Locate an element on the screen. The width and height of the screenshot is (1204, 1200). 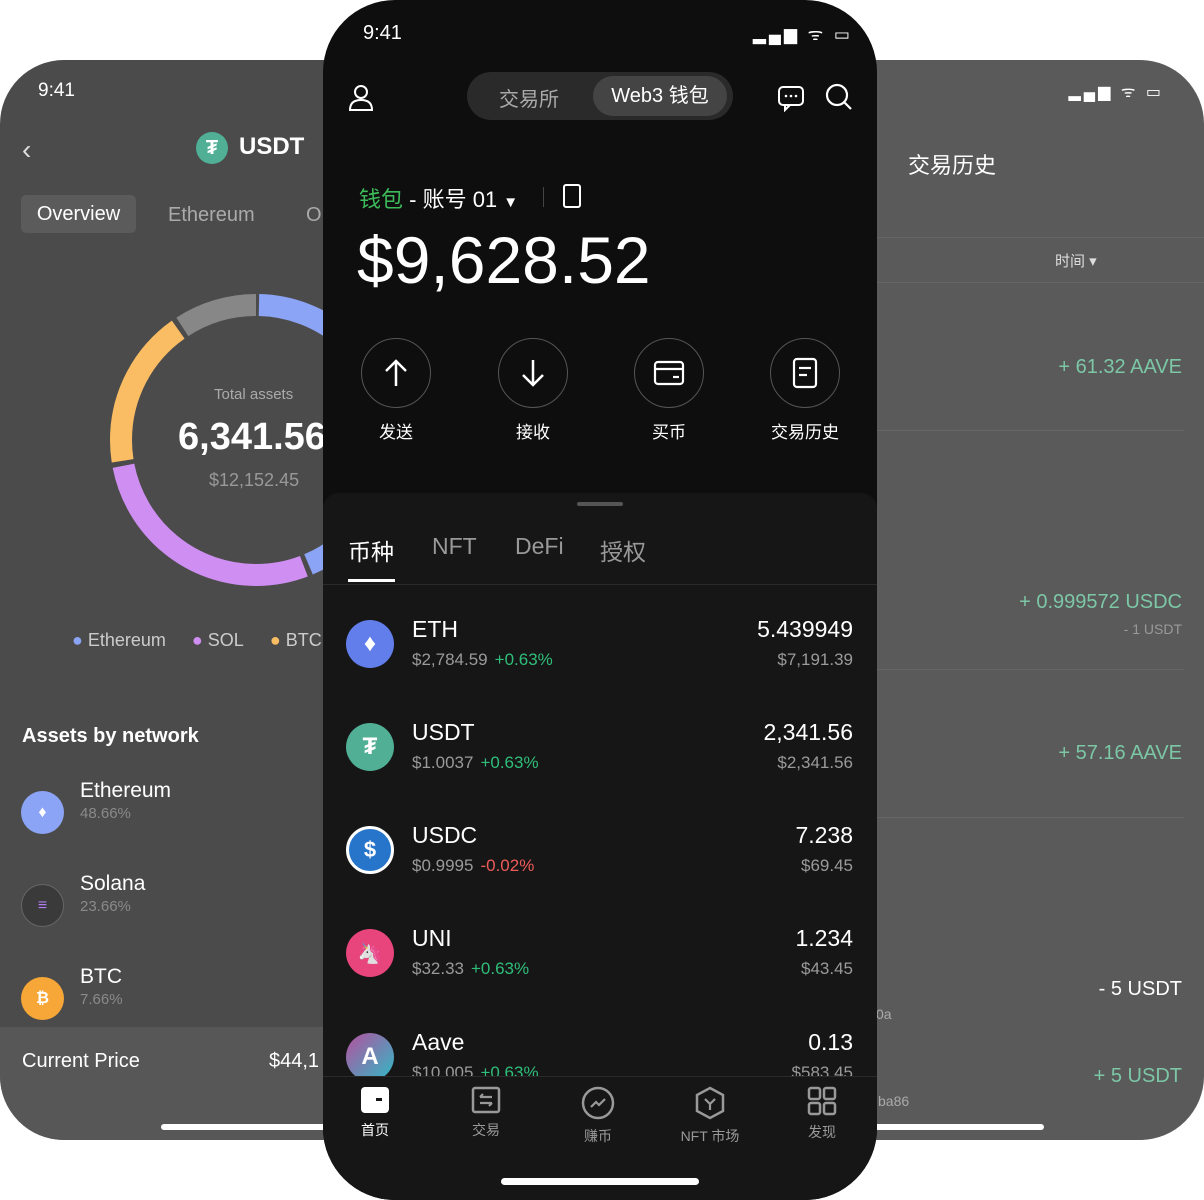
section-title: Assets by network is located at coordinates (110, 736).